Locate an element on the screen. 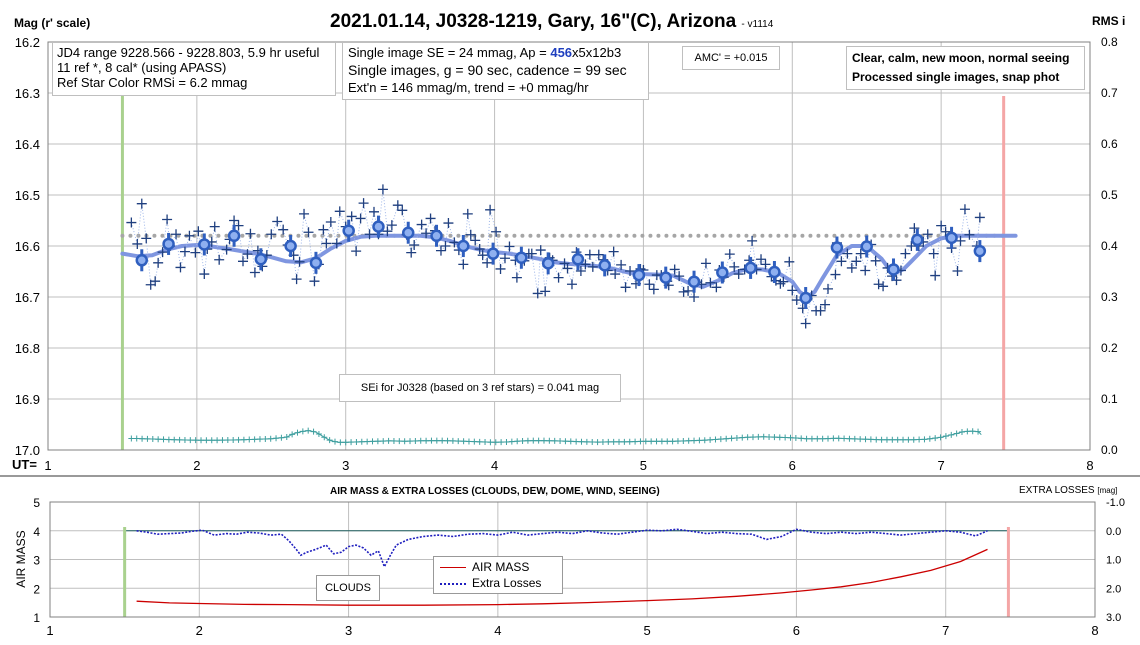  legend-item-airmass: AIR MASS is located at coordinates (484, 567).